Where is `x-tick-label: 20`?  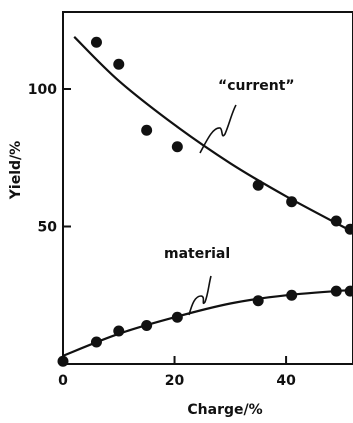
x-tick-label: 20 is located at coordinates (175, 381).